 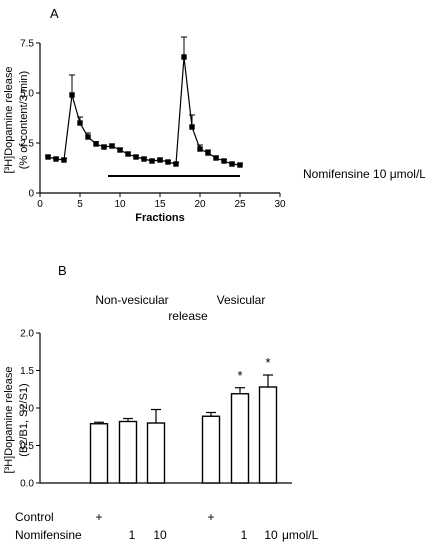 What do you see at coordinates (300, 535) in the screenshot?
I see `row-label-unit: μmol/L` at bounding box center [300, 535].